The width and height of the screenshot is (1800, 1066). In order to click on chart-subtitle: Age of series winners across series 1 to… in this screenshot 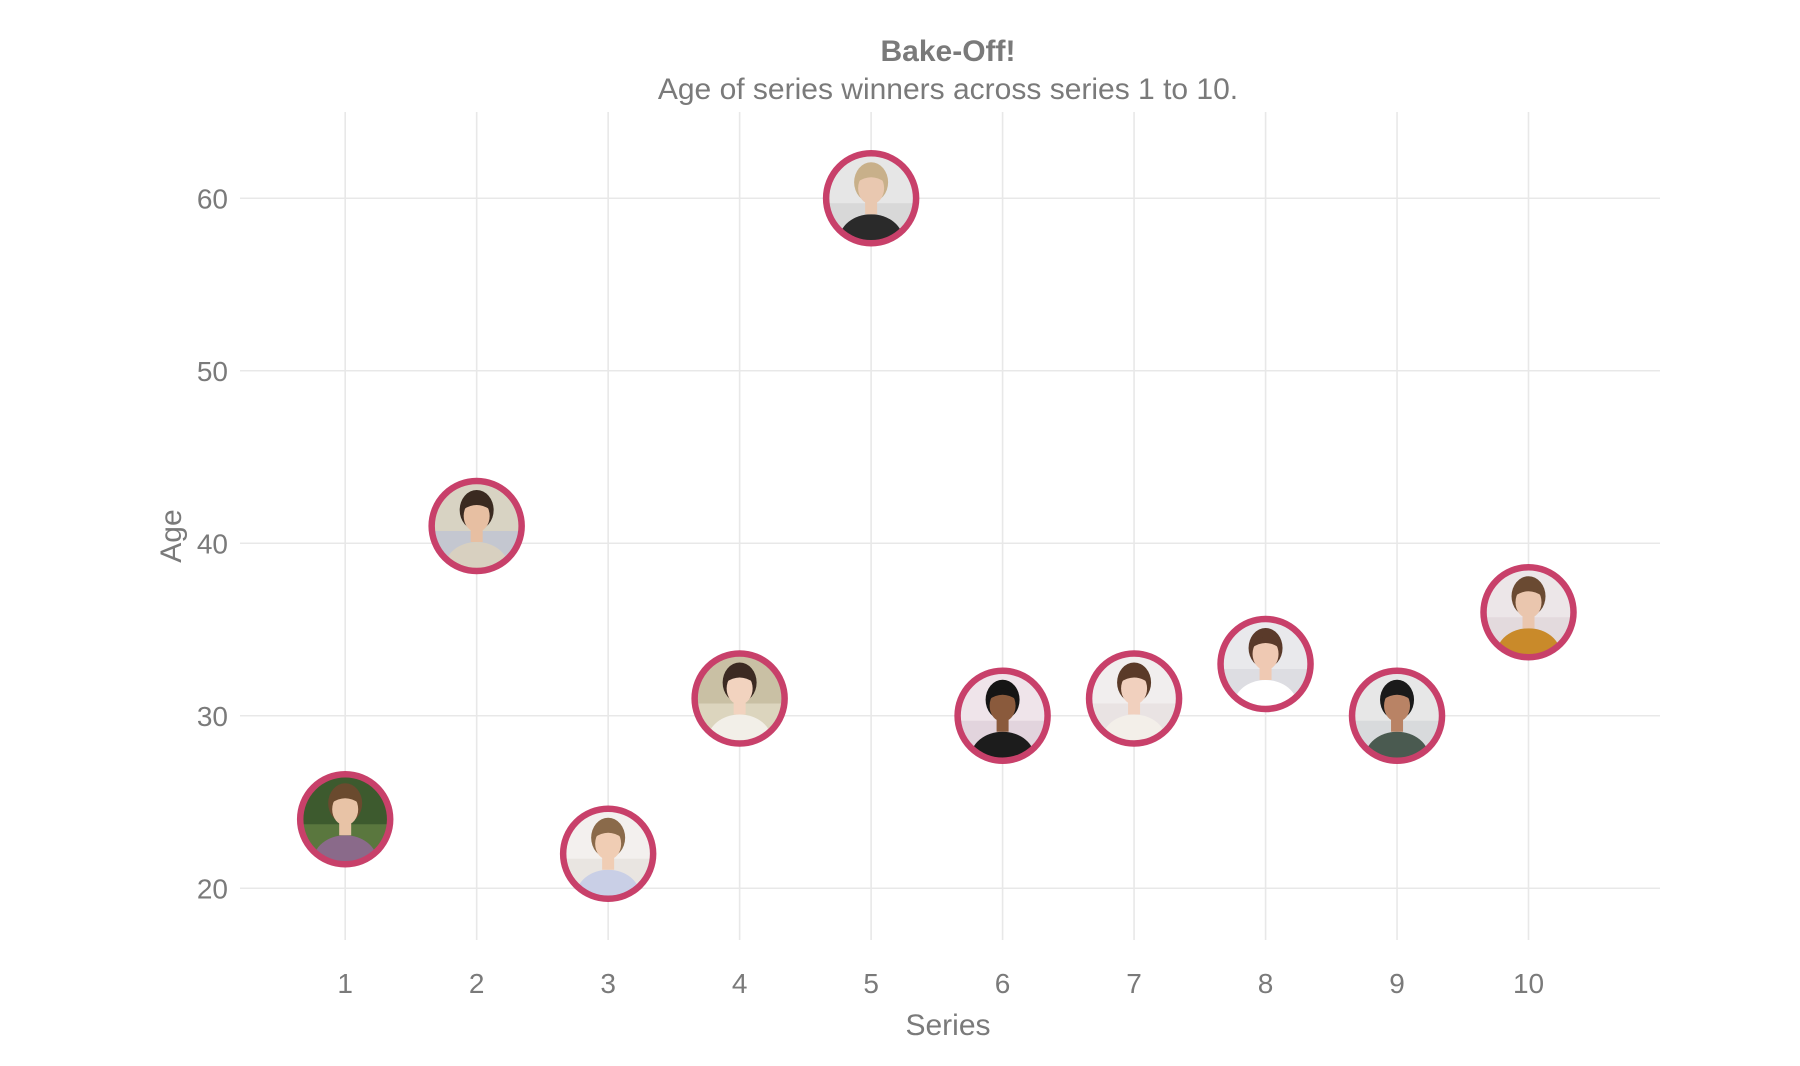, I will do `click(948, 89)`.